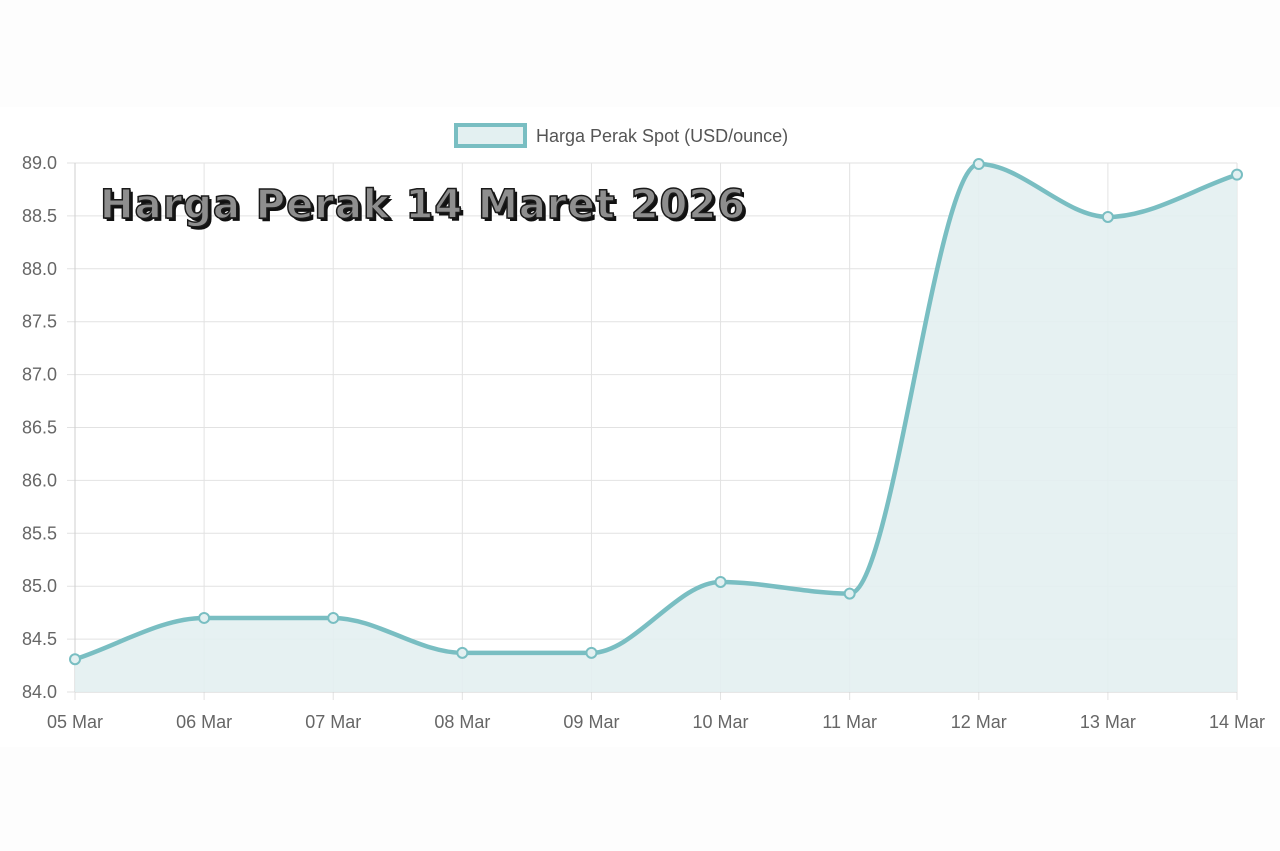 This screenshot has height=851, width=1280. I want to click on x-tick-label: 14 Mar, so click(1237, 722).